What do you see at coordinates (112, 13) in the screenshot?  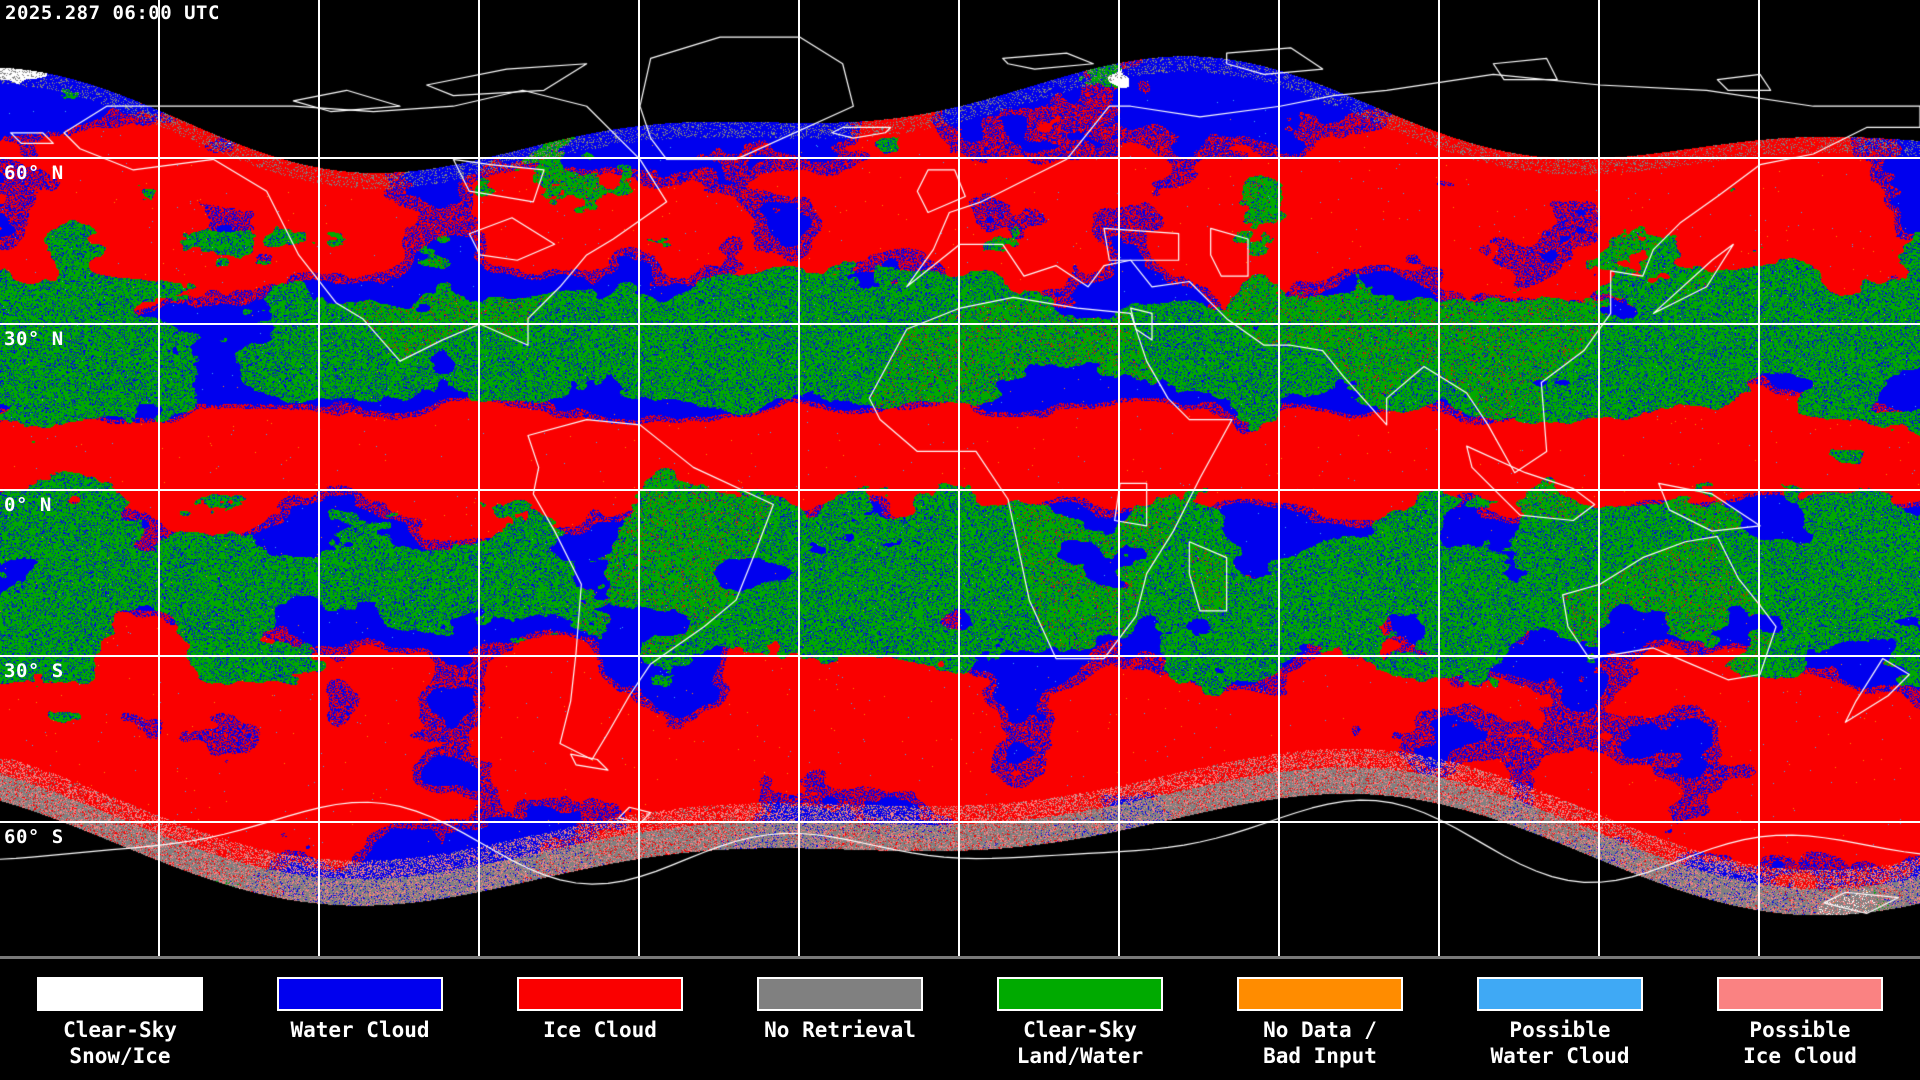 I see `timestamp-label: 2025.287 06:00 UTC` at bounding box center [112, 13].